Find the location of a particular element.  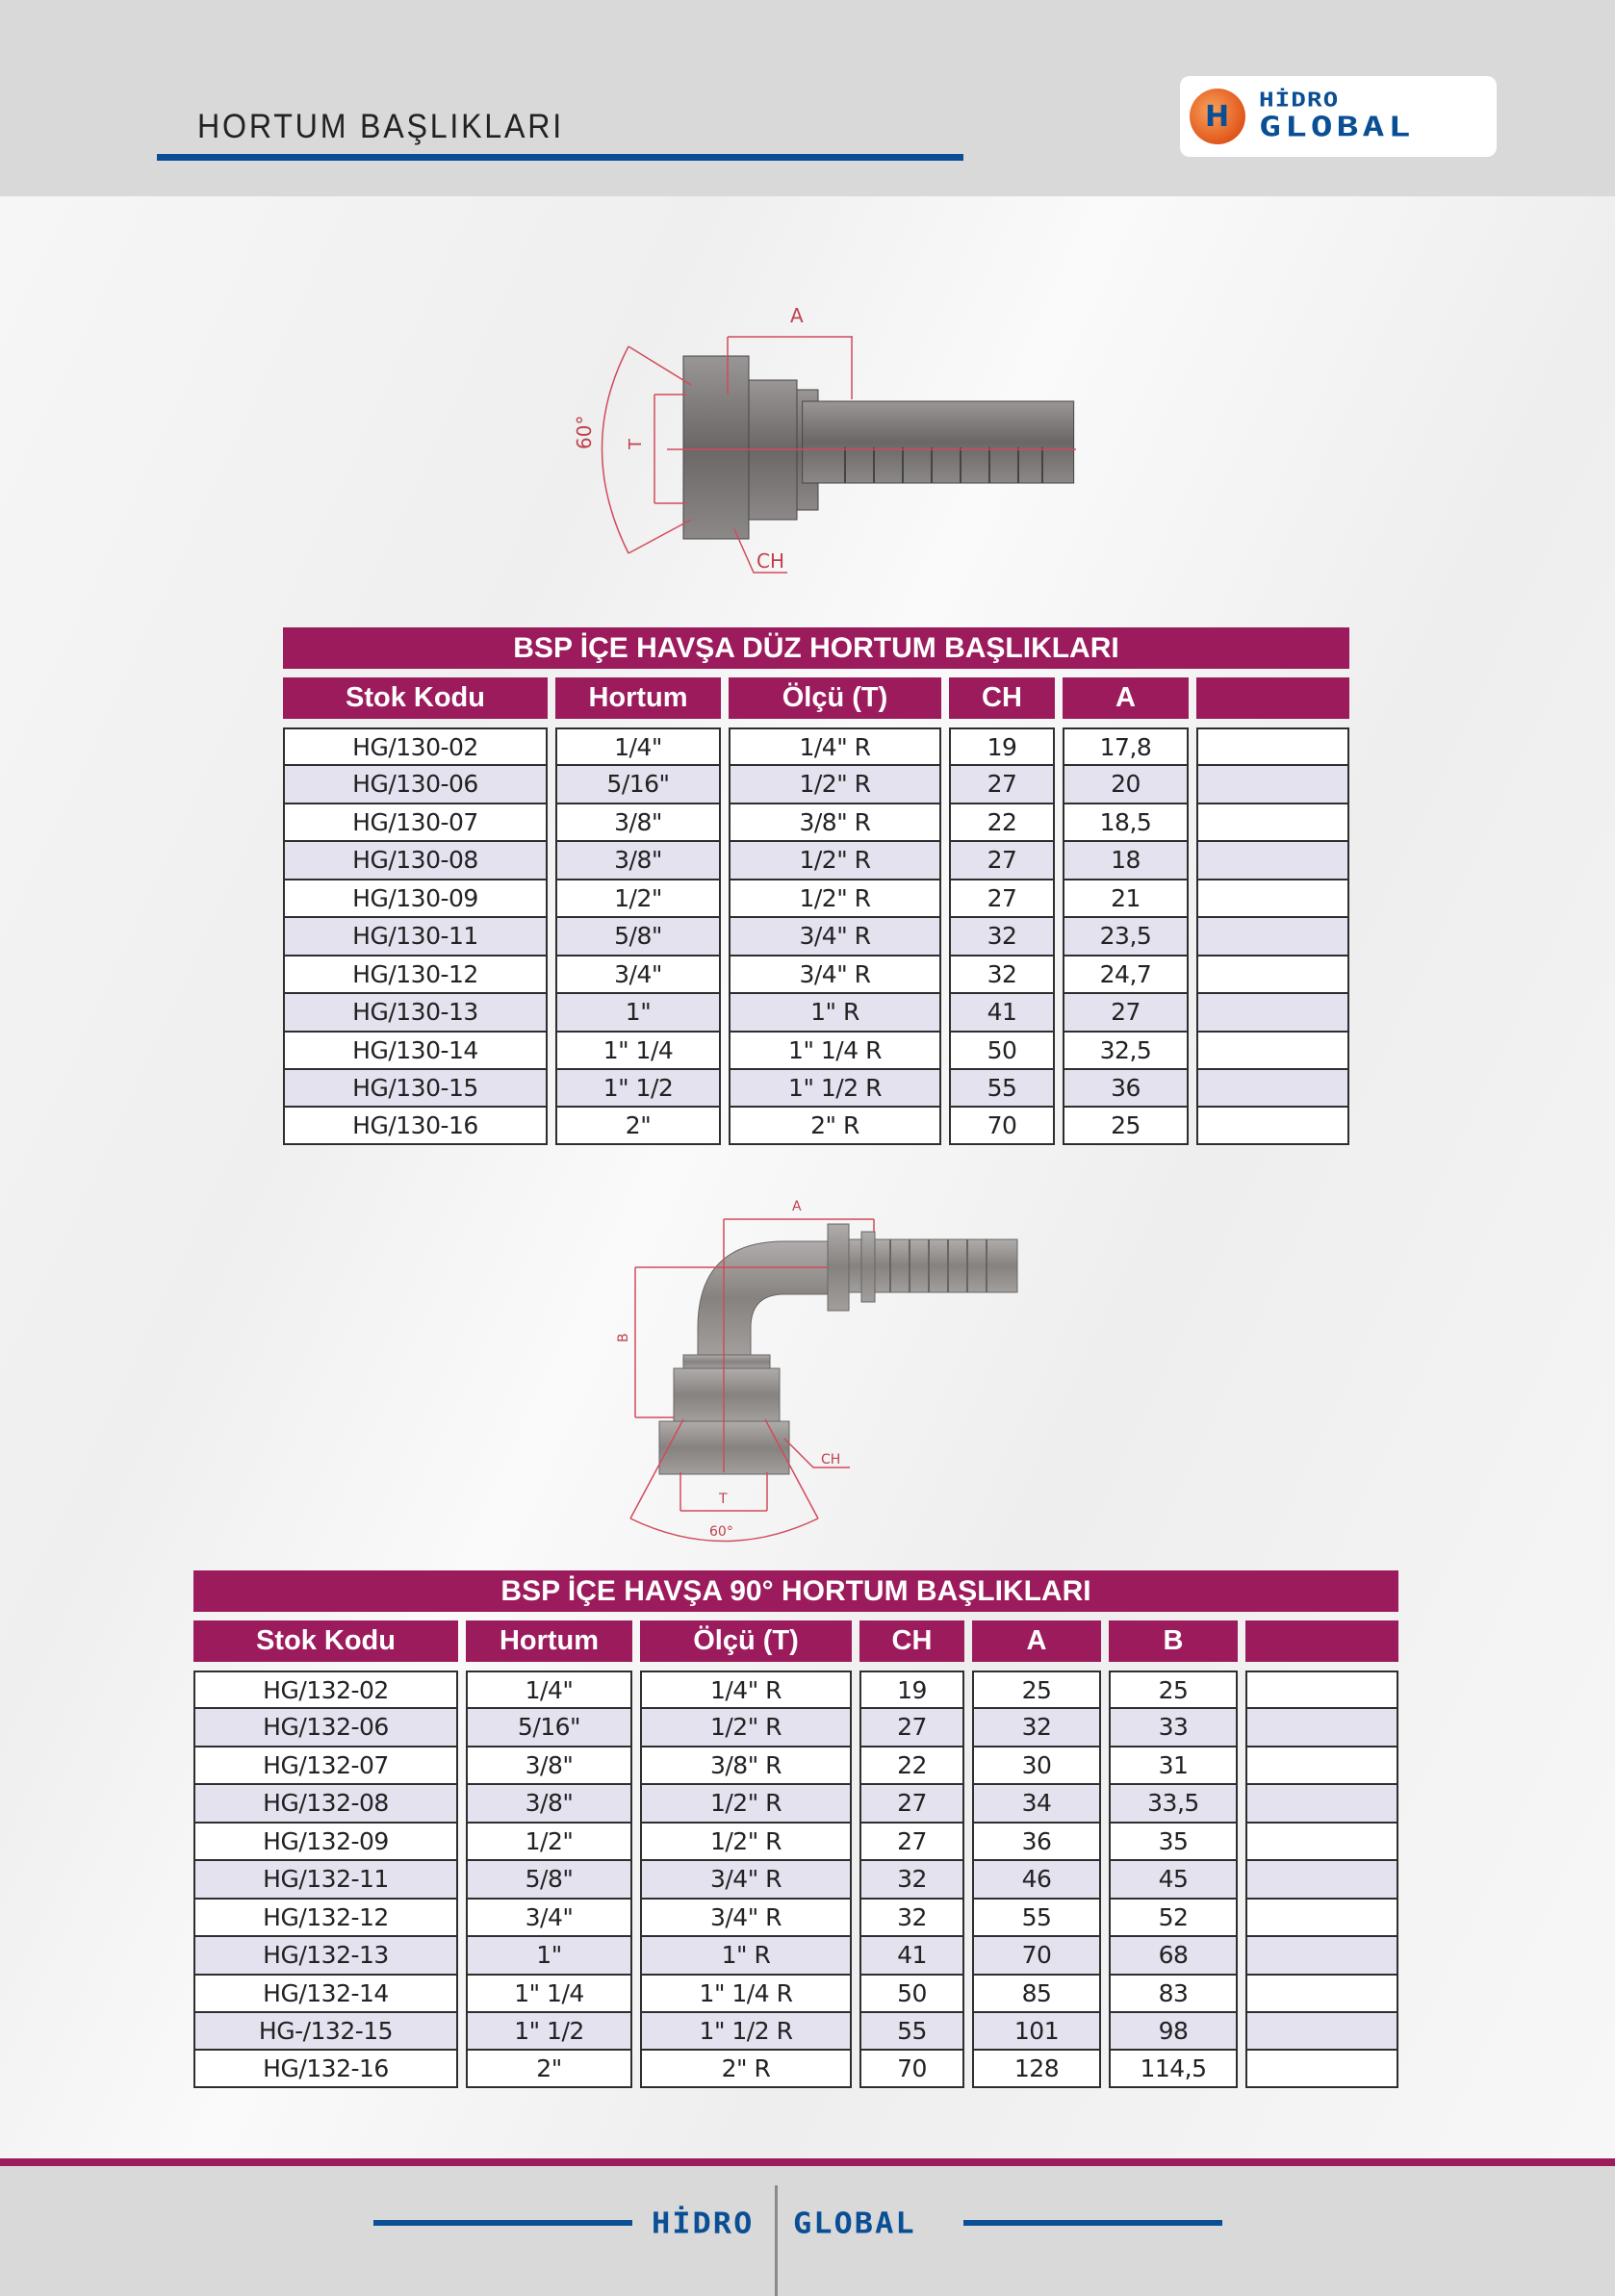

table-cell: 36 is located at coordinates (1036, 1841).